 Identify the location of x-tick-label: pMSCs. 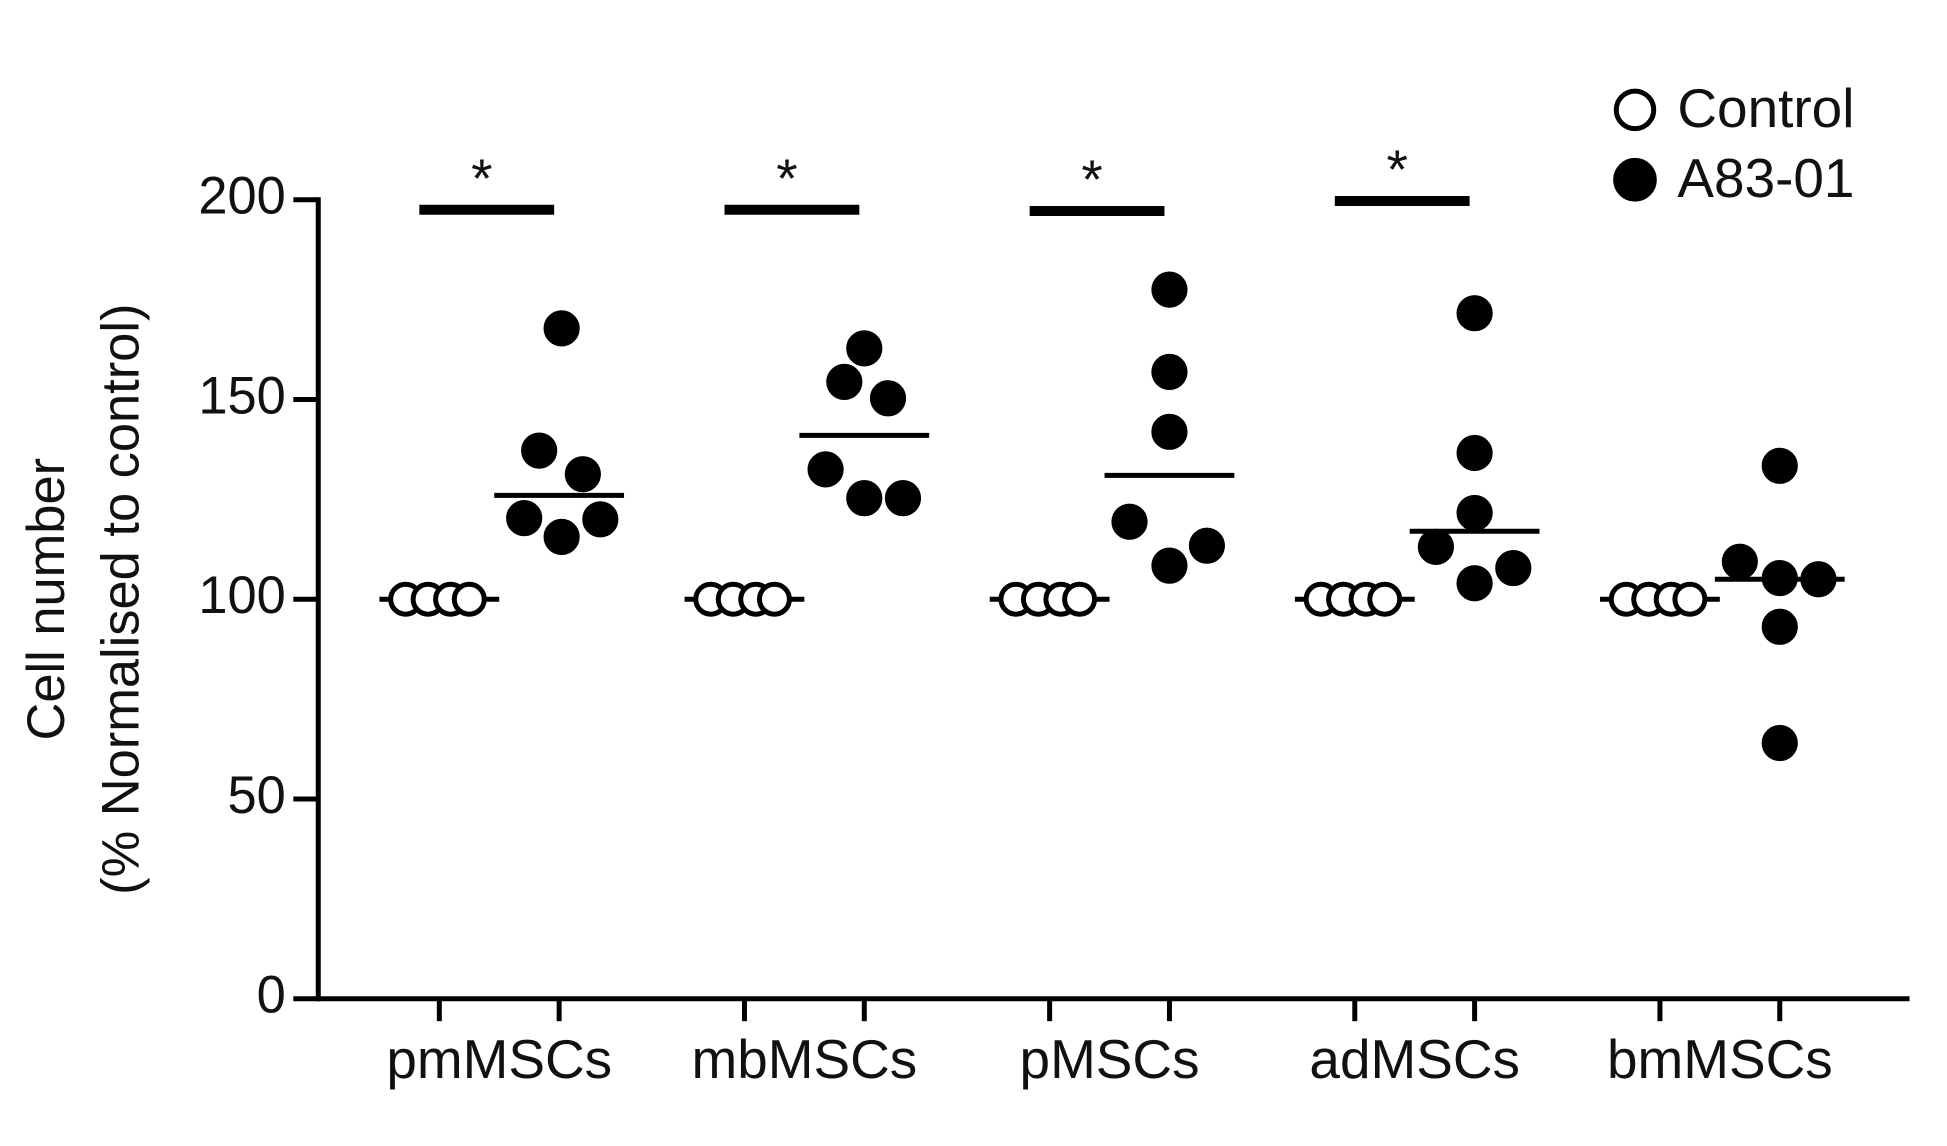
(1110, 1059).